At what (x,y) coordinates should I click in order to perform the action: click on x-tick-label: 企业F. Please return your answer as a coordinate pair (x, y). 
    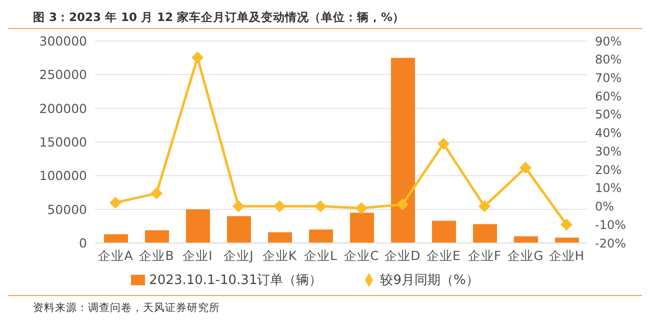
    Looking at the image, I should click on (485, 255).